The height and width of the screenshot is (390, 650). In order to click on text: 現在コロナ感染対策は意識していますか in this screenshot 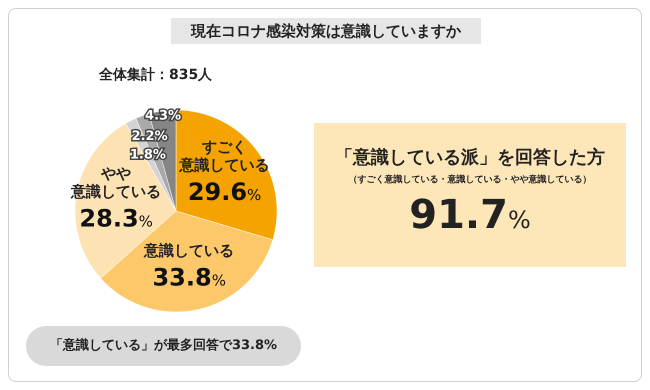, I will do `click(326, 31)`.